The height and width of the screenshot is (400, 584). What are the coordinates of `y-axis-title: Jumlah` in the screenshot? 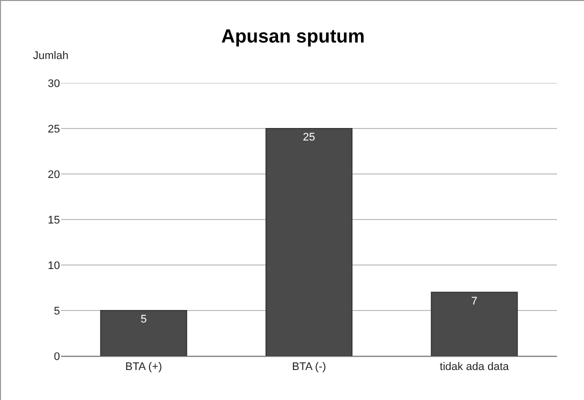 It's located at (50, 56).